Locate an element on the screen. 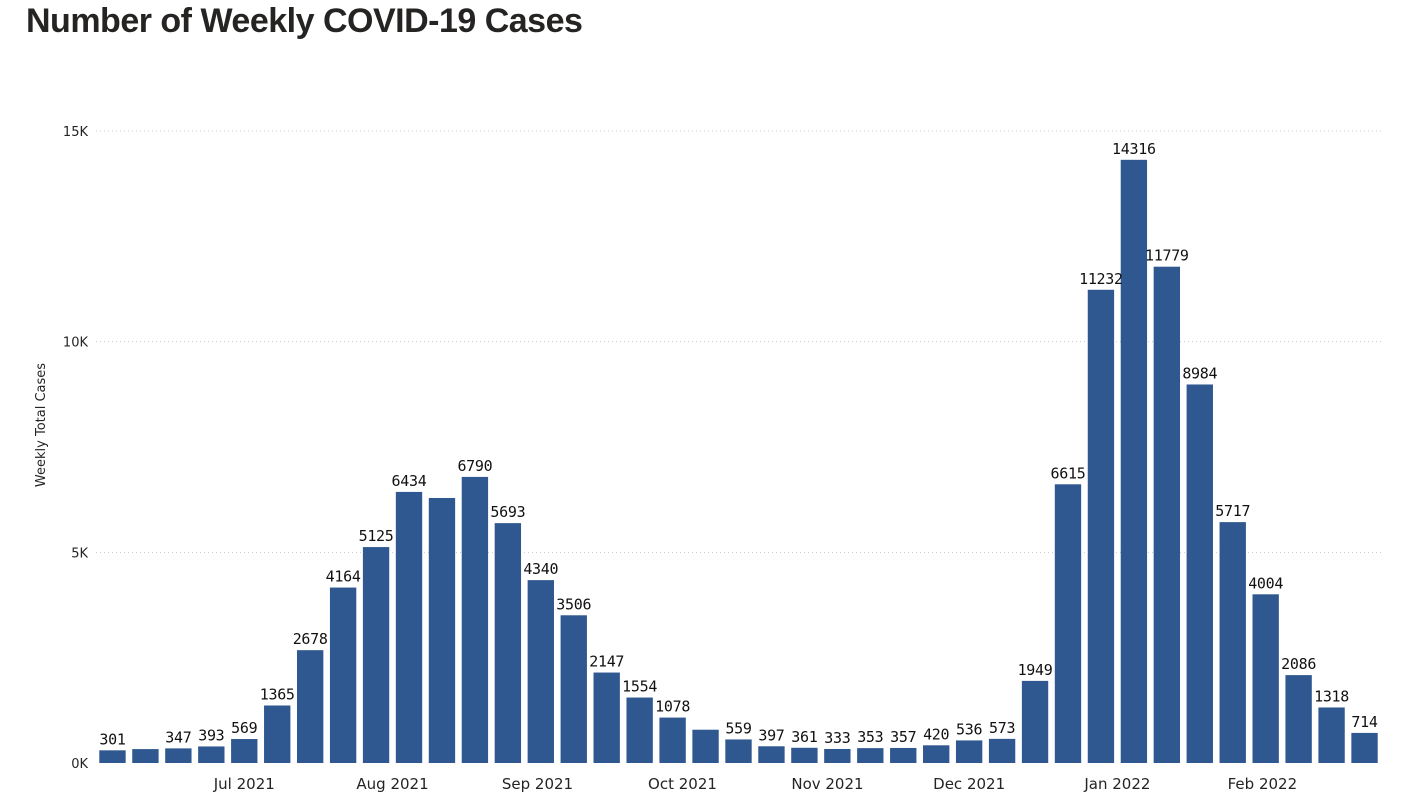 The height and width of the screenshot is (808, 1401). x-tick-label: Nov 2021 is located at coordinates (827, 784).